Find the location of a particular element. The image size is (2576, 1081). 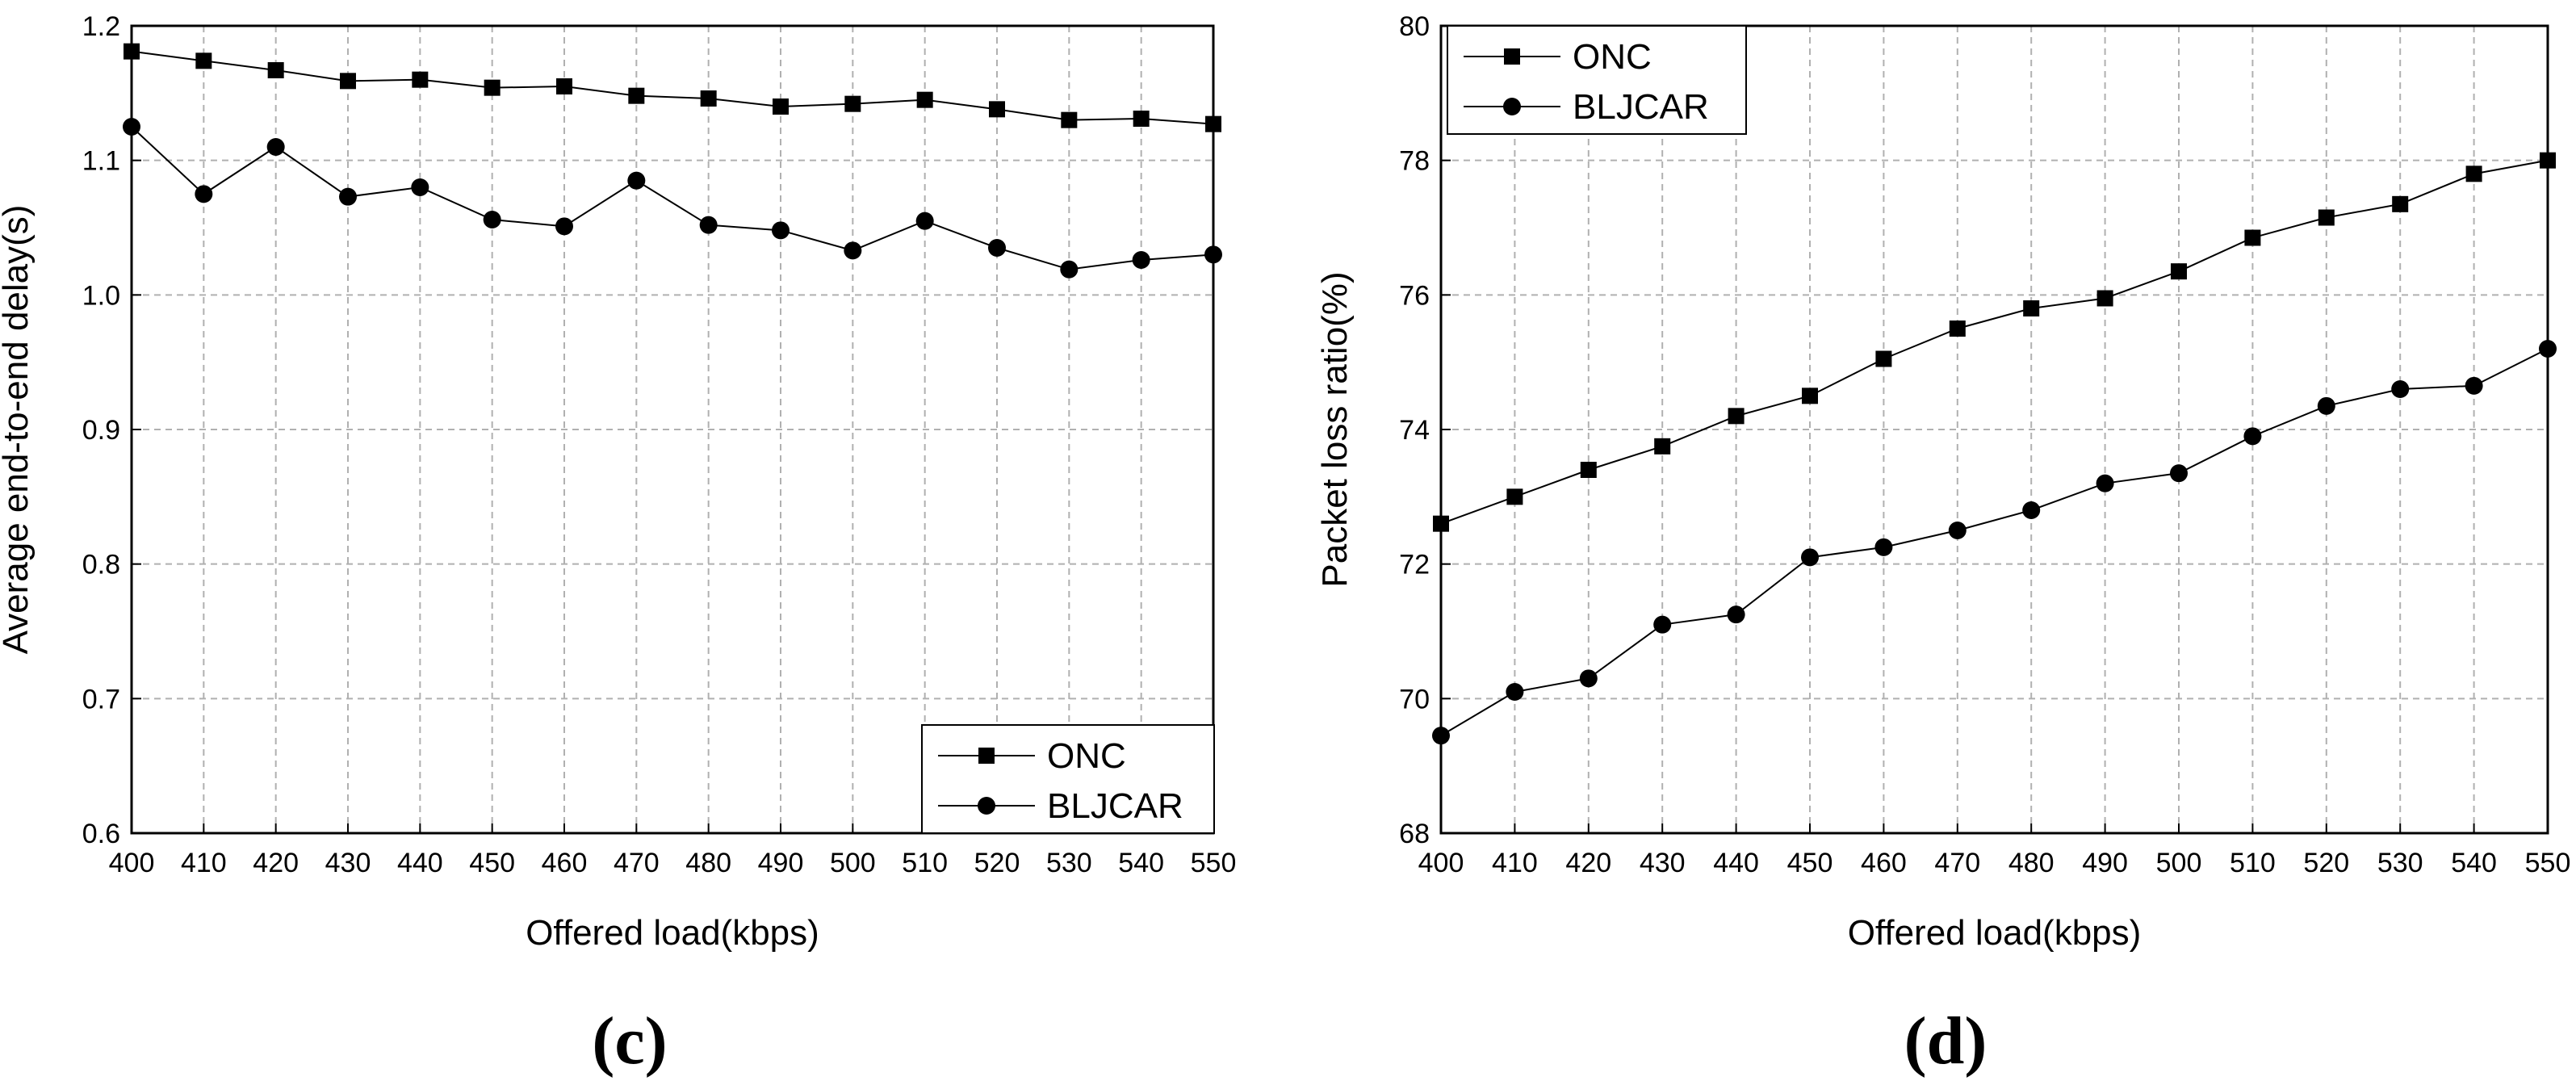

y-axis-label: Average end-to-end delay(s) is located at coordinates (18, 430).